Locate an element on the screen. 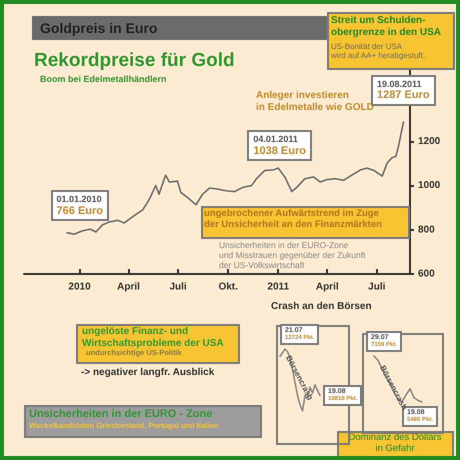 Image resolution: width=460 pixels, height=460 pixels. text: Unsicherheiten in der EURO - Zone is located at coordinates (120, 414).